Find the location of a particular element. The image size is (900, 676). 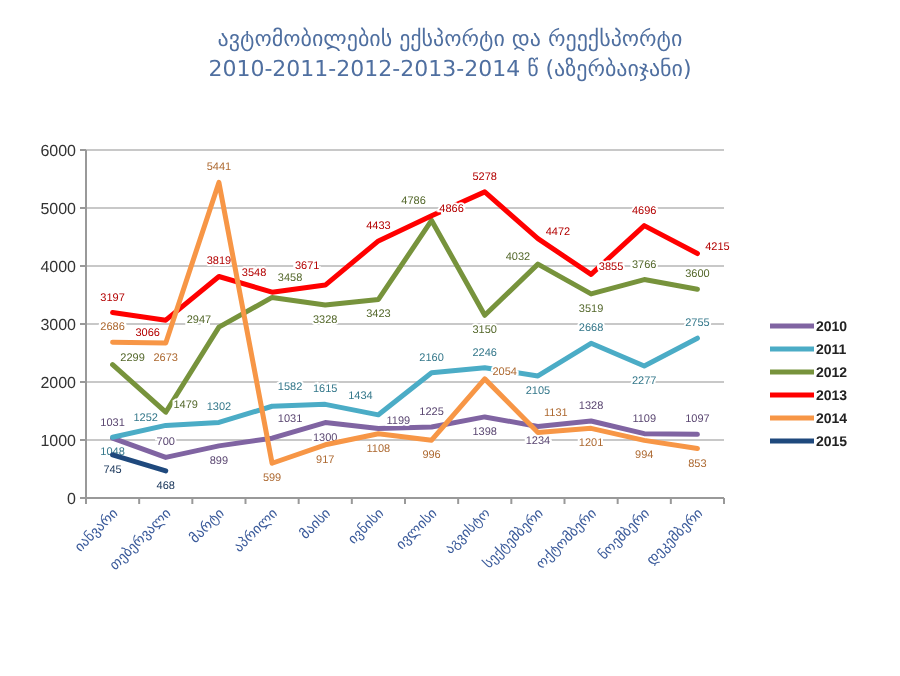

y-tick-label: 0 is located at coordinates (72, 498).